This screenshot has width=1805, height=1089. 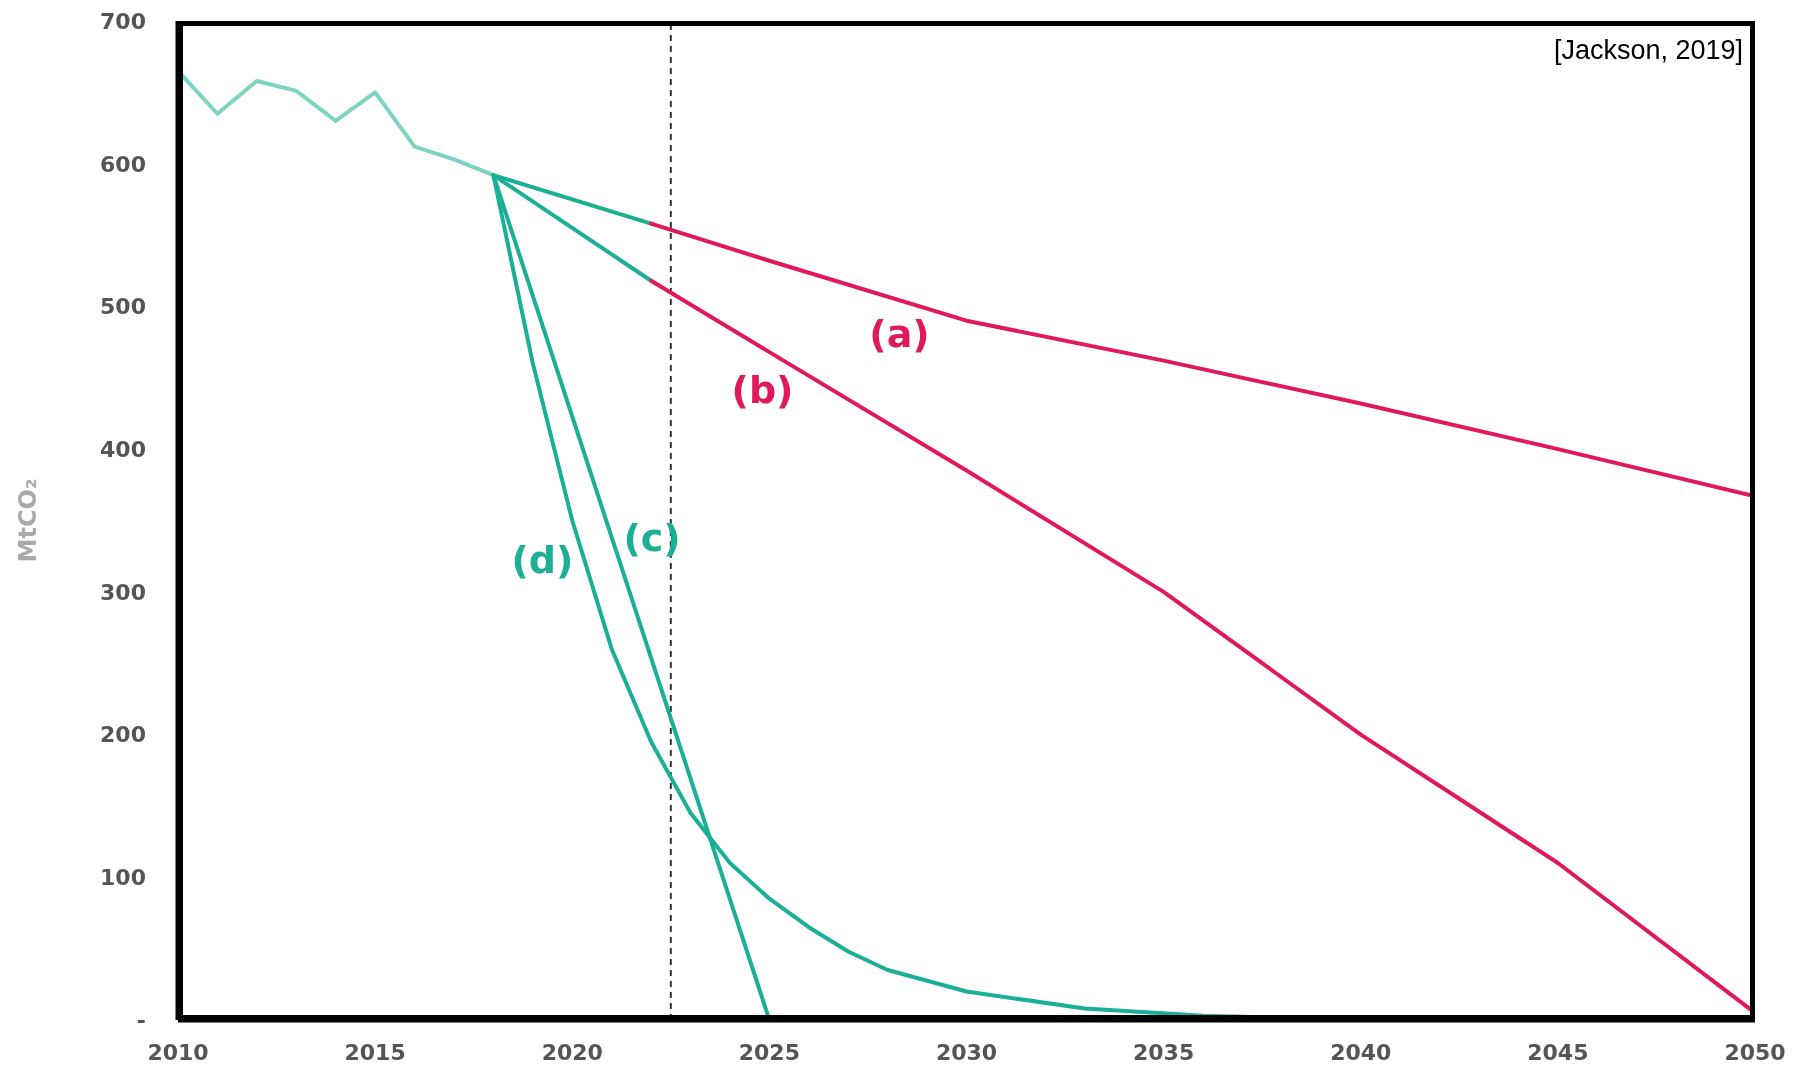 I want to click on y-tick-label: 700, so click(x=123, y=21).